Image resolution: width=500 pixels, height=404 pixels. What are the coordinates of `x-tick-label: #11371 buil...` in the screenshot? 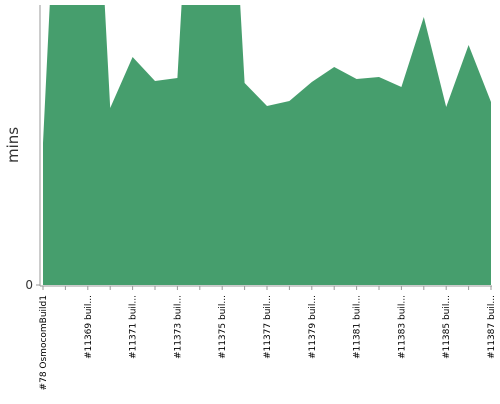 It's located at (134, 327).